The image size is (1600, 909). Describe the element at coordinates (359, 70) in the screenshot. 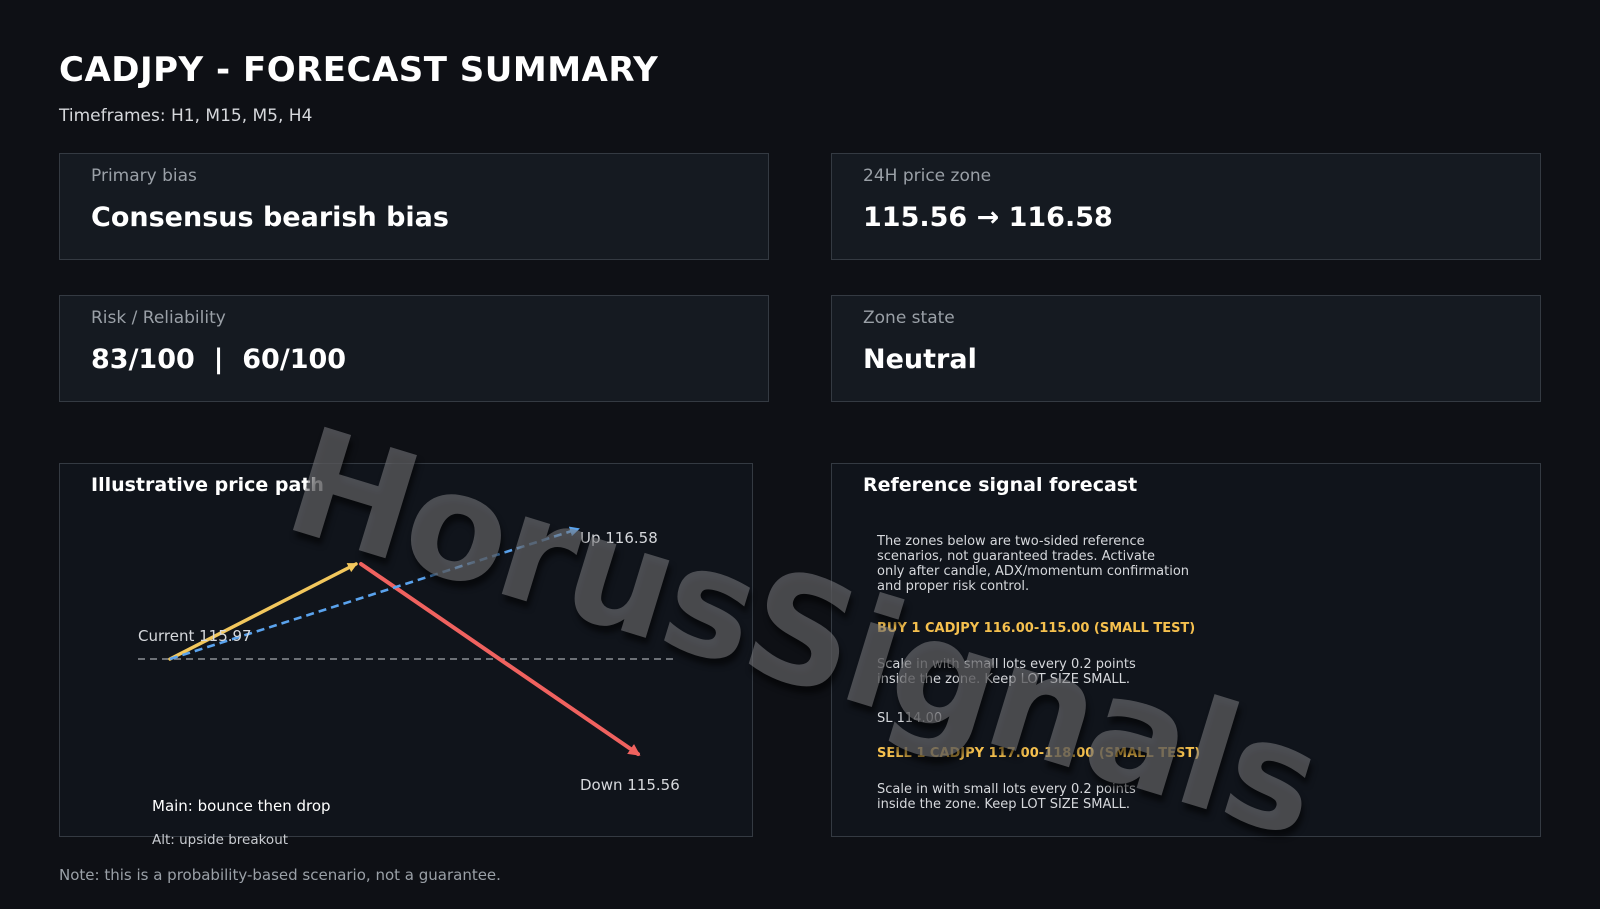

I see `page-title: CADJPY - FORECAST SUMMARY` at that location.